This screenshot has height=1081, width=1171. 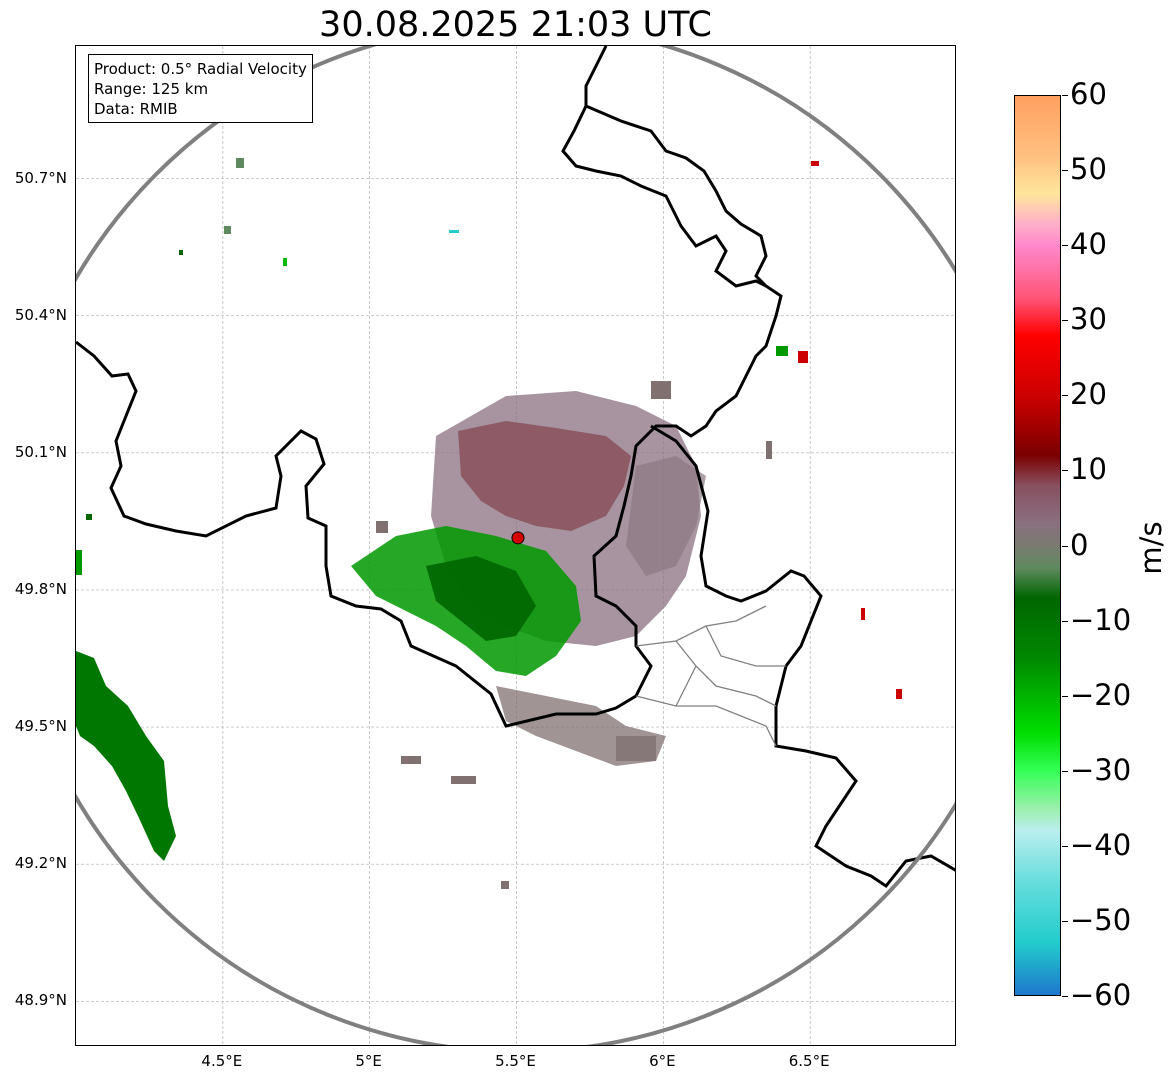 I want to click on range-label: Range: 125 km, so click(x=151, y=89).